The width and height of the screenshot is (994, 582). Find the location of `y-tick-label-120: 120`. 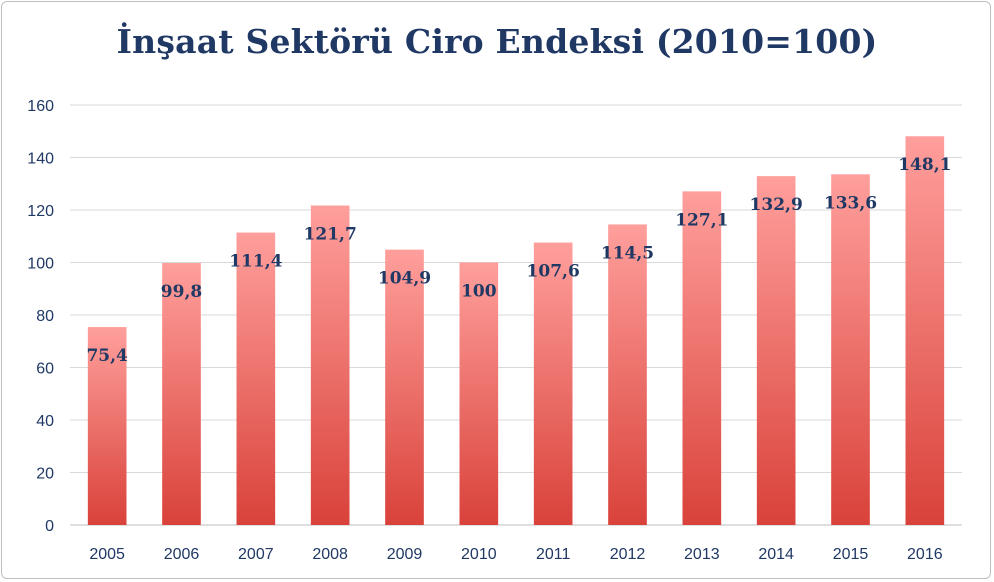

y-tick-label-120: 120 is located at coordinates (40, 211).